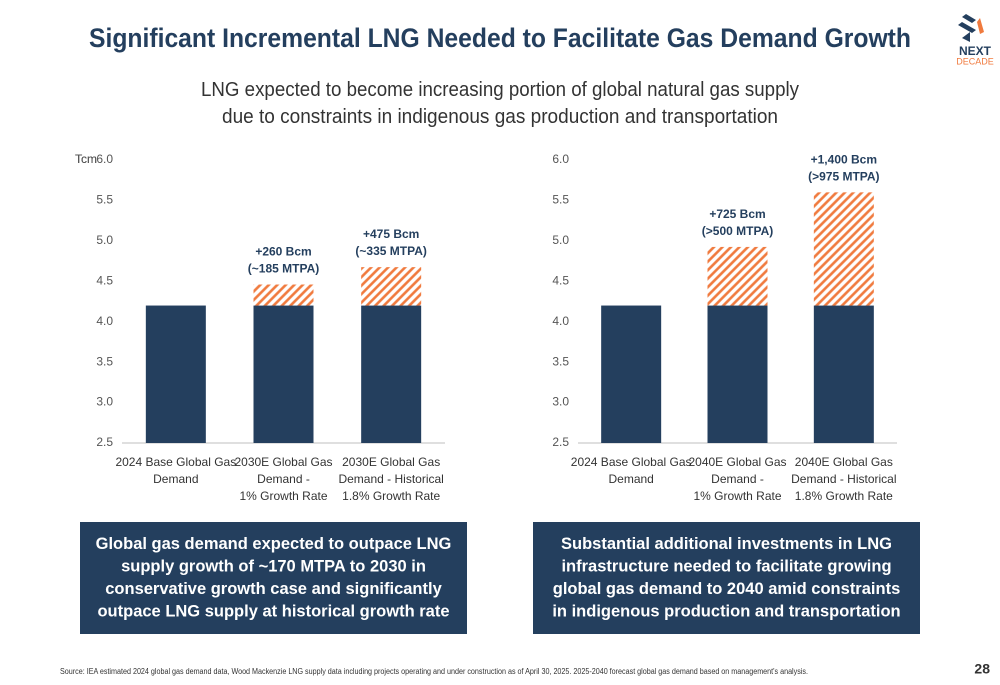 This screenshot has width=1000, height=685. I want to click on data-label: +260 Bcm (~185 MTPA), so click(283, 260).